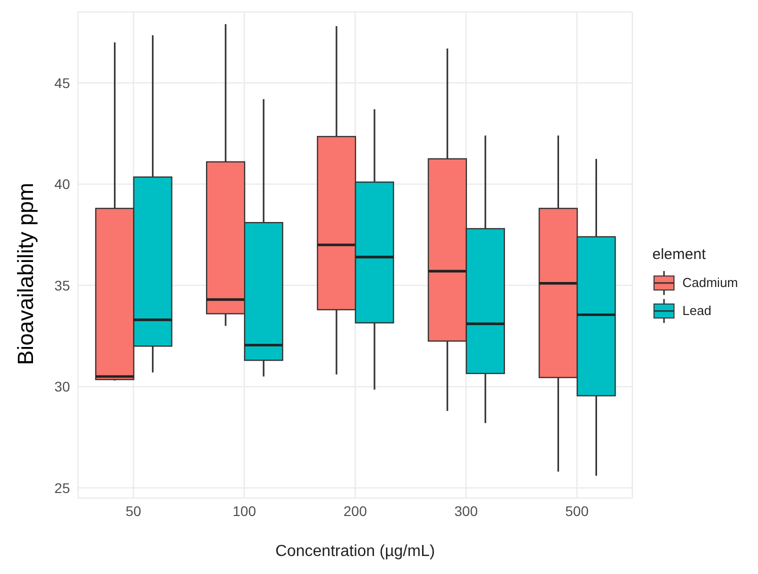 Image resolution: width=758 pixels, height=574 pixels. What do you see at coordinates (62, 285) in the screenshot?
I see `y-tick-label: 35` at bounding box center [62, 285].